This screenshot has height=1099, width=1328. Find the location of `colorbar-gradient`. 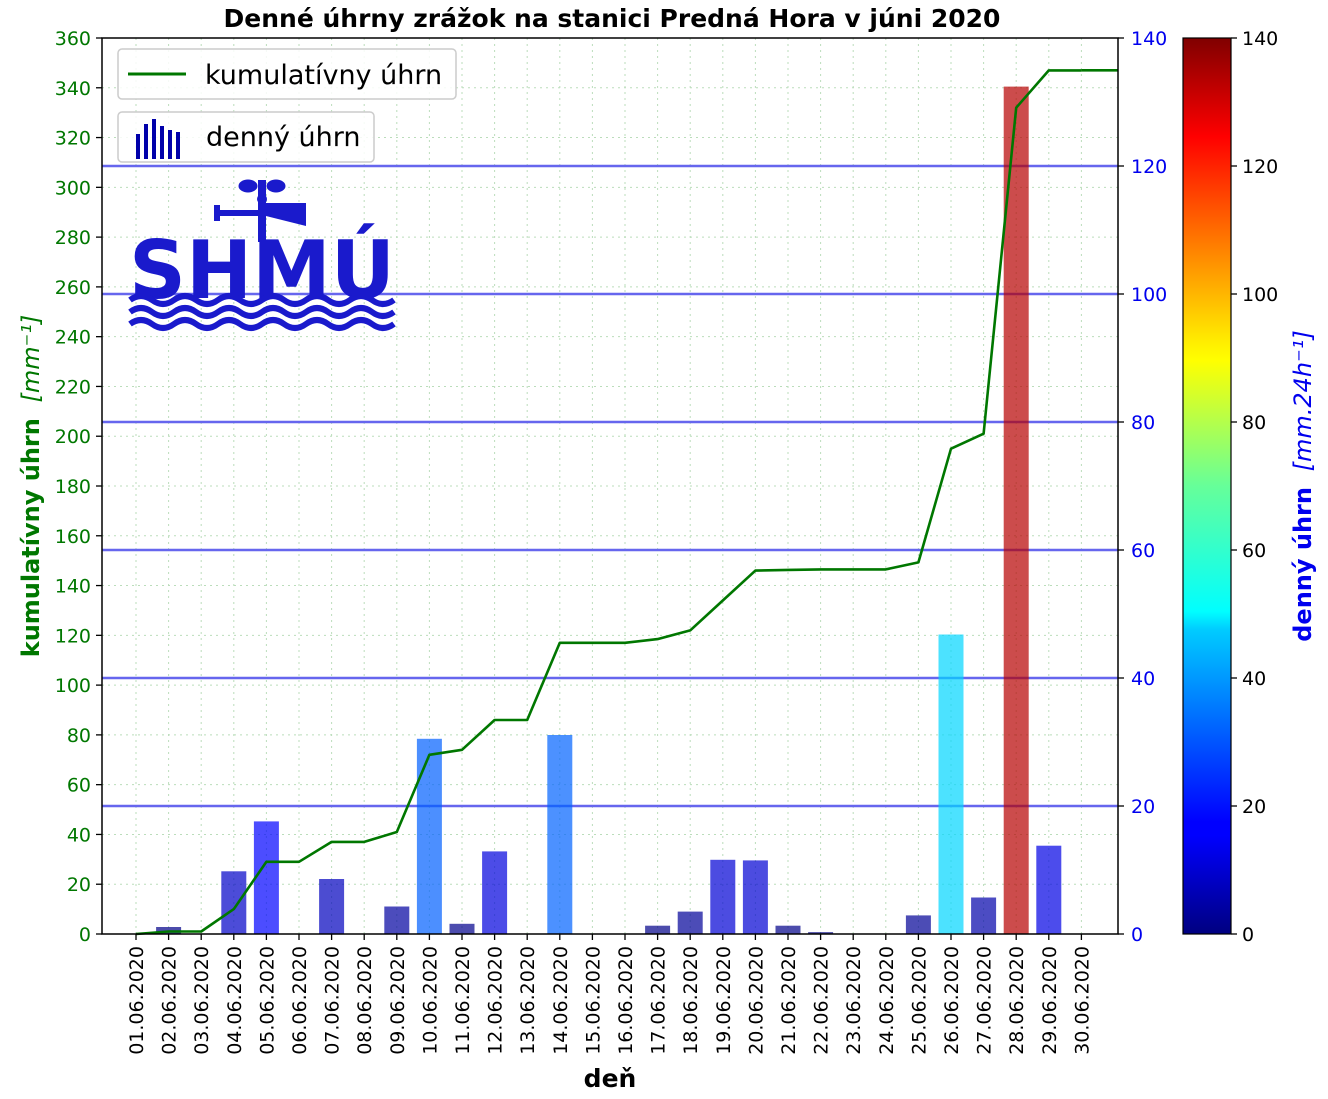

colorbar-gradient is located at coordinates (1207, 486).